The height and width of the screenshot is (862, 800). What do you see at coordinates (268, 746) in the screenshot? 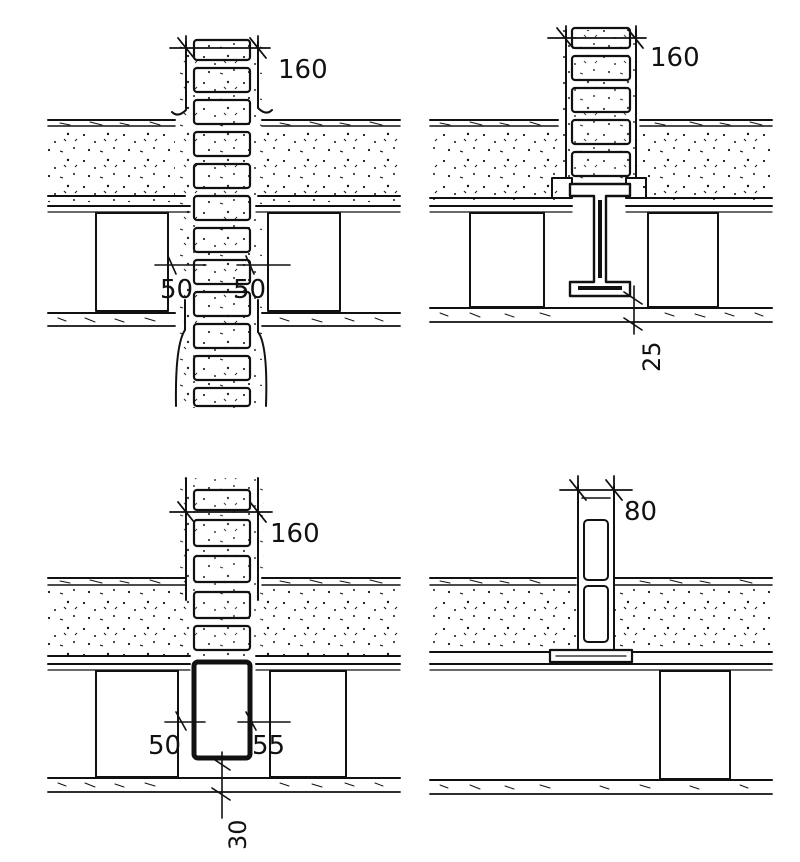
I see `gap-right-label: 55` at bounding box center [268, 746].